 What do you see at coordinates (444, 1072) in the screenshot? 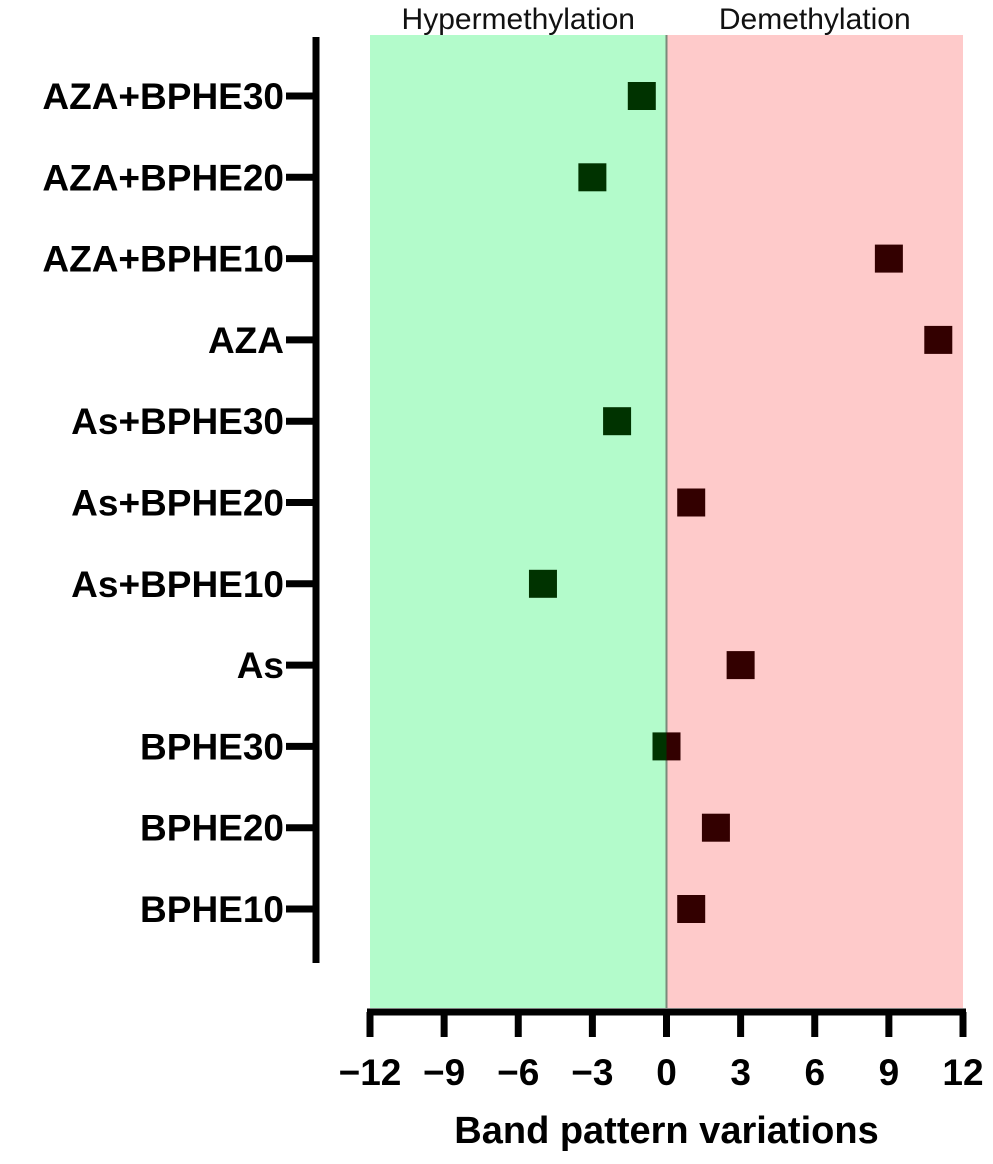
I see `x-tick-label: −9` at bounding box center [444, 1072].